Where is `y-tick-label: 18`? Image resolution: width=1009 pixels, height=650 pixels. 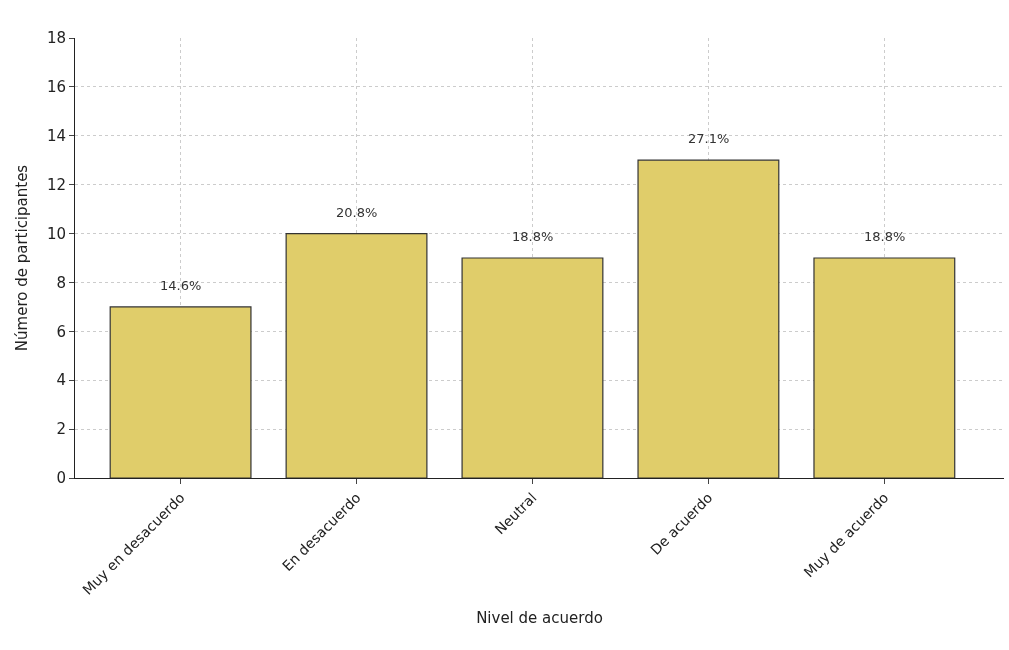
y-tick-label: 18 is located at coordinates (56, 38).